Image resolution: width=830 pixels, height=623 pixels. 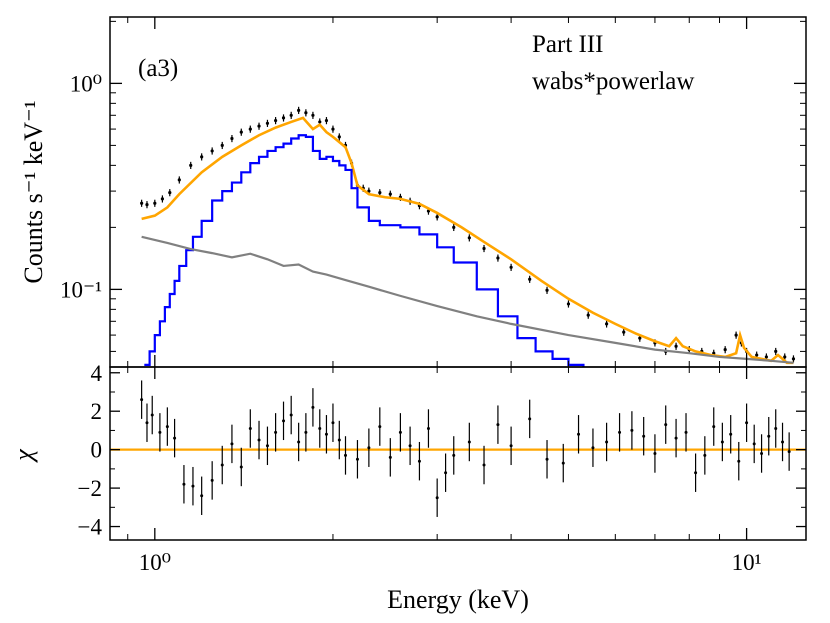 What do you see at coordinates (97, 373) in the screenshot?
I see `residual-y-tick-label: 4` at bounding box center [97, 373].